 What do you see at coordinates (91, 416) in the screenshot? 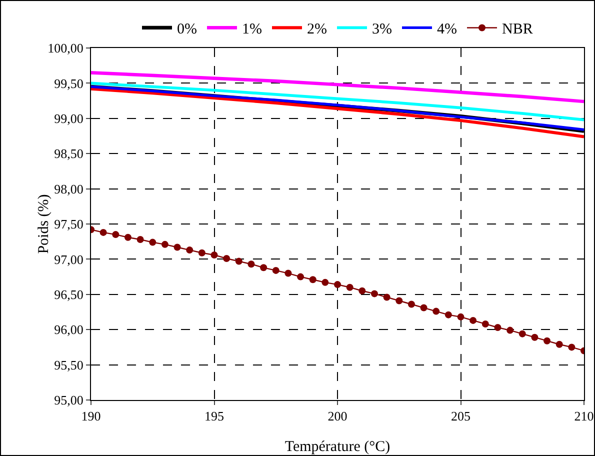
I see `x-tick-label: 190` at bounding box center [91, 416].